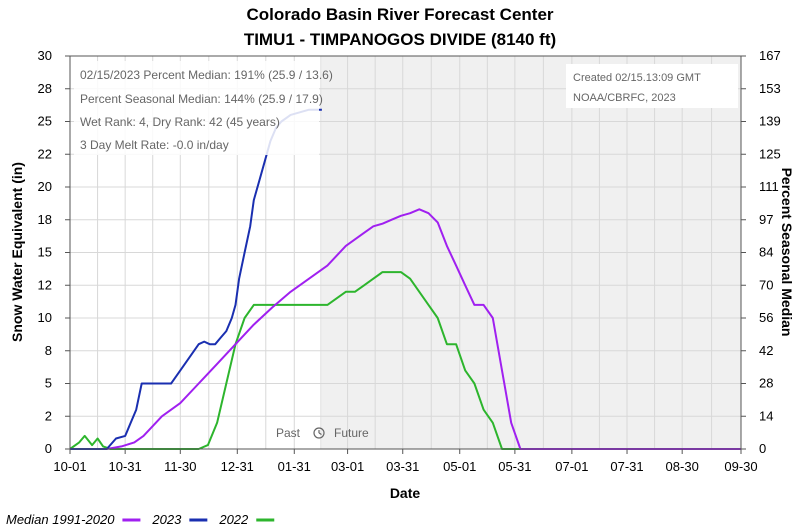 This screenshot has height=532, width=800. What do you see at coordinates (347, 466) in the screenshot?
I see `x-tick-label: 03-01` at bounding box center [347, 466].